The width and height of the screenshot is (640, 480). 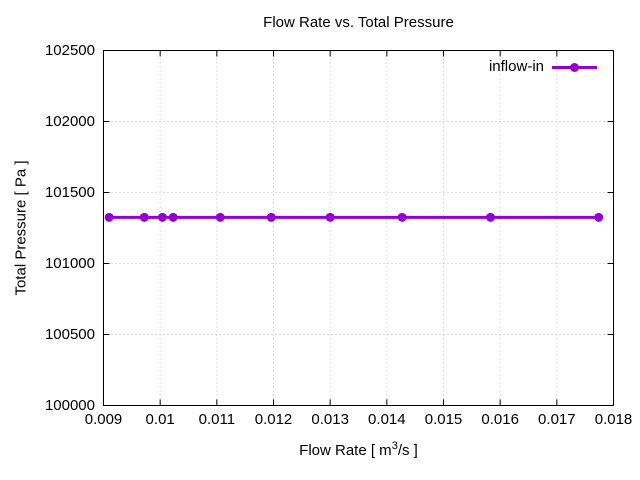 I want to click on x-tick-label: 0.018, so click(x=613, y=419).